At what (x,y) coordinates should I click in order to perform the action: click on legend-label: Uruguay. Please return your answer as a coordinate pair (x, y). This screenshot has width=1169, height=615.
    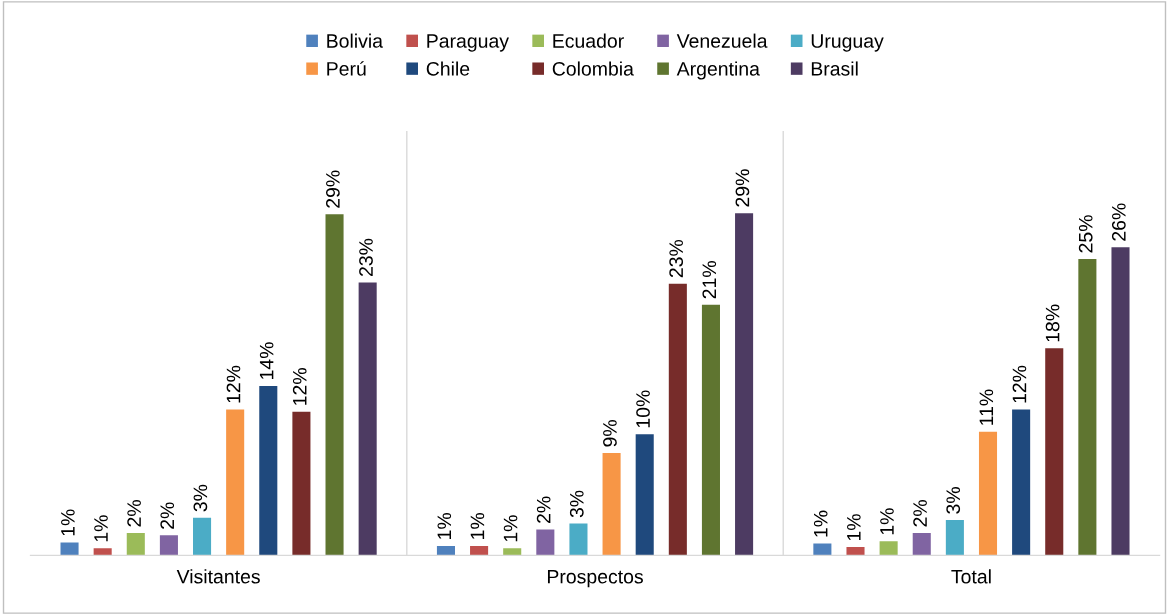
    Looking at the image, I should click on (847, 43).